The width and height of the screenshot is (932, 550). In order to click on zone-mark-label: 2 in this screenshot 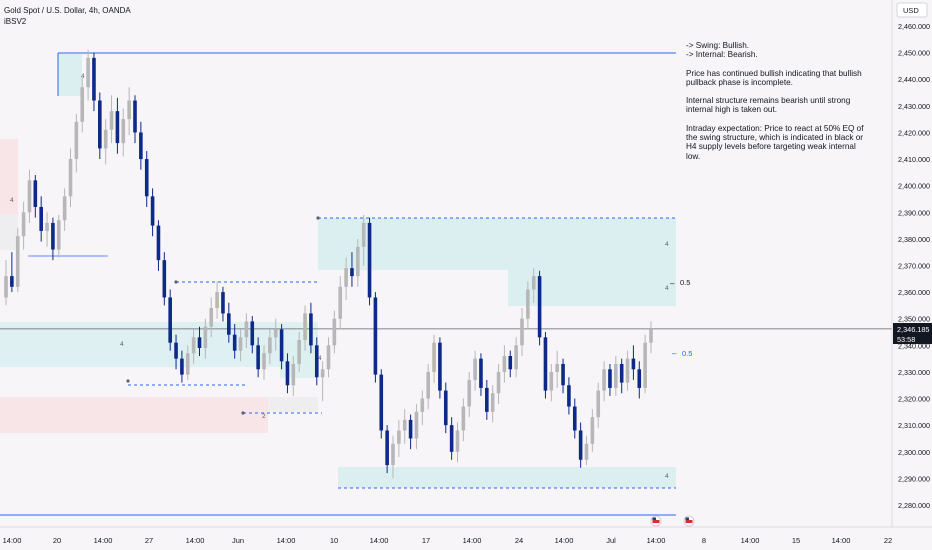, I will do `click(264, 416)`.